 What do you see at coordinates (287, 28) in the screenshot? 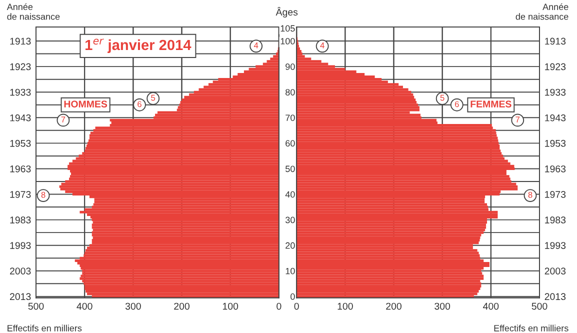
I see `y-tick-label: 105` at bounding box center [287, 28].